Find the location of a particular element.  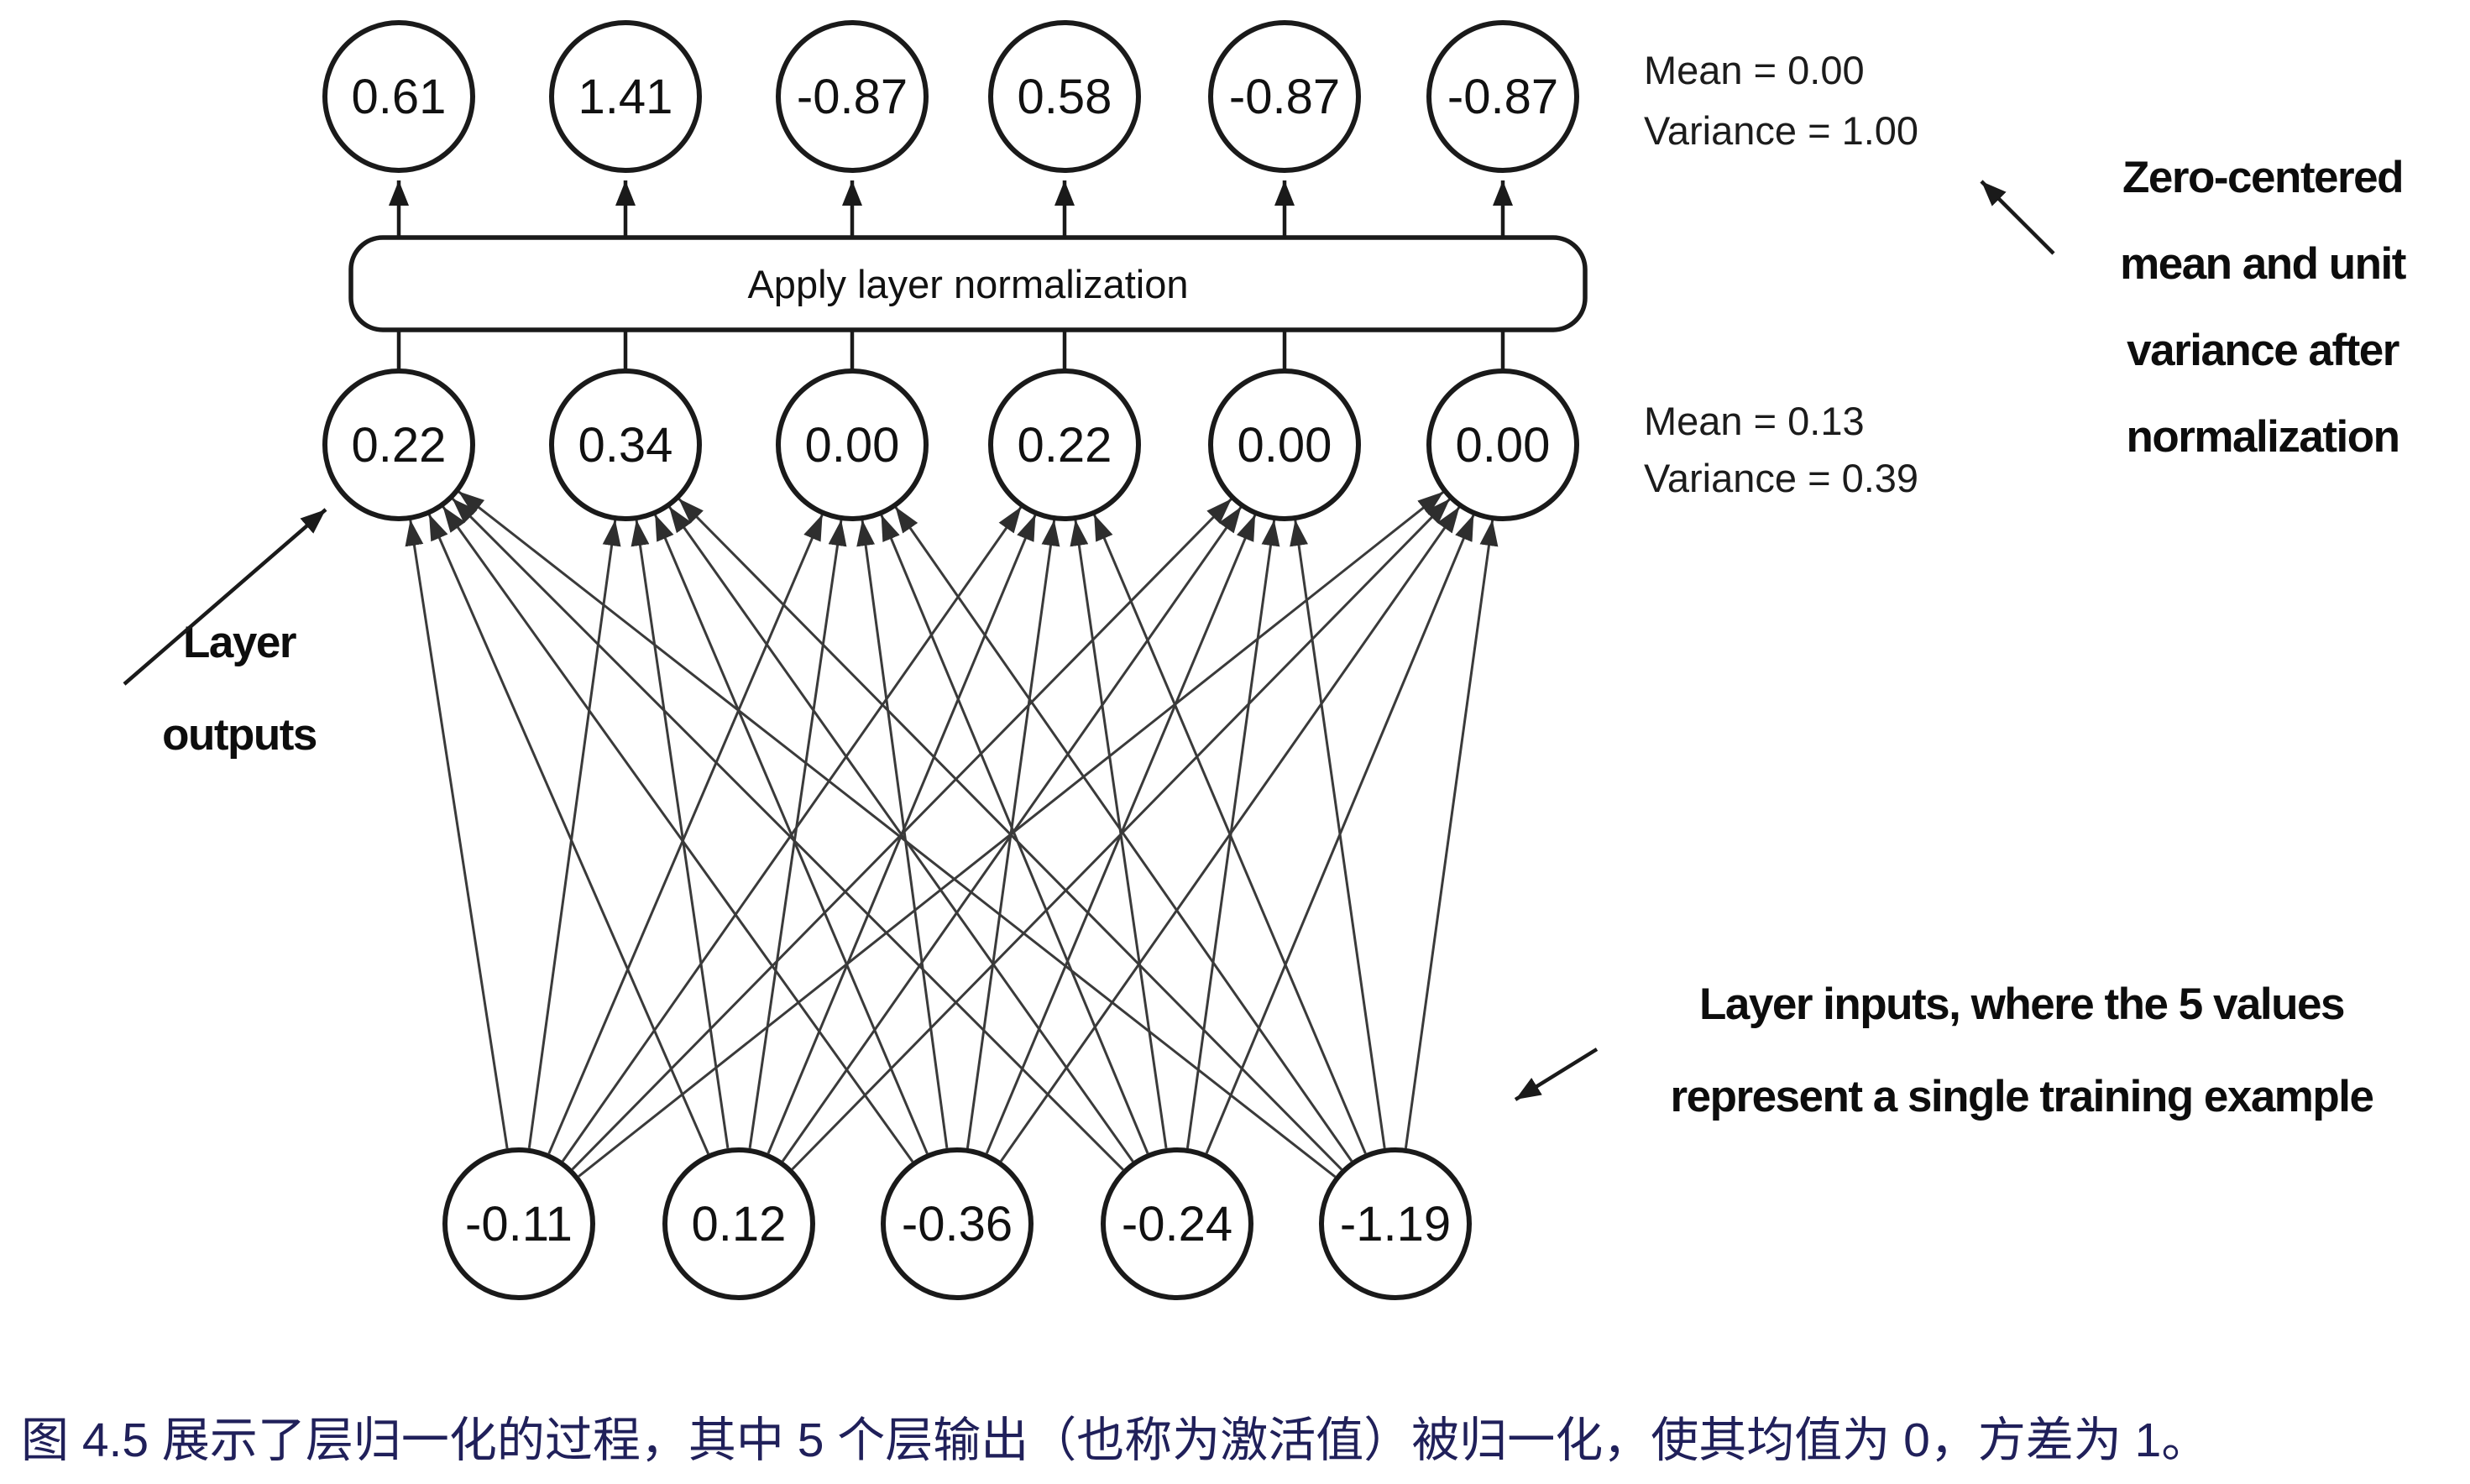

bottom-node: -0.24 is located at coordinates (1177, 1223).